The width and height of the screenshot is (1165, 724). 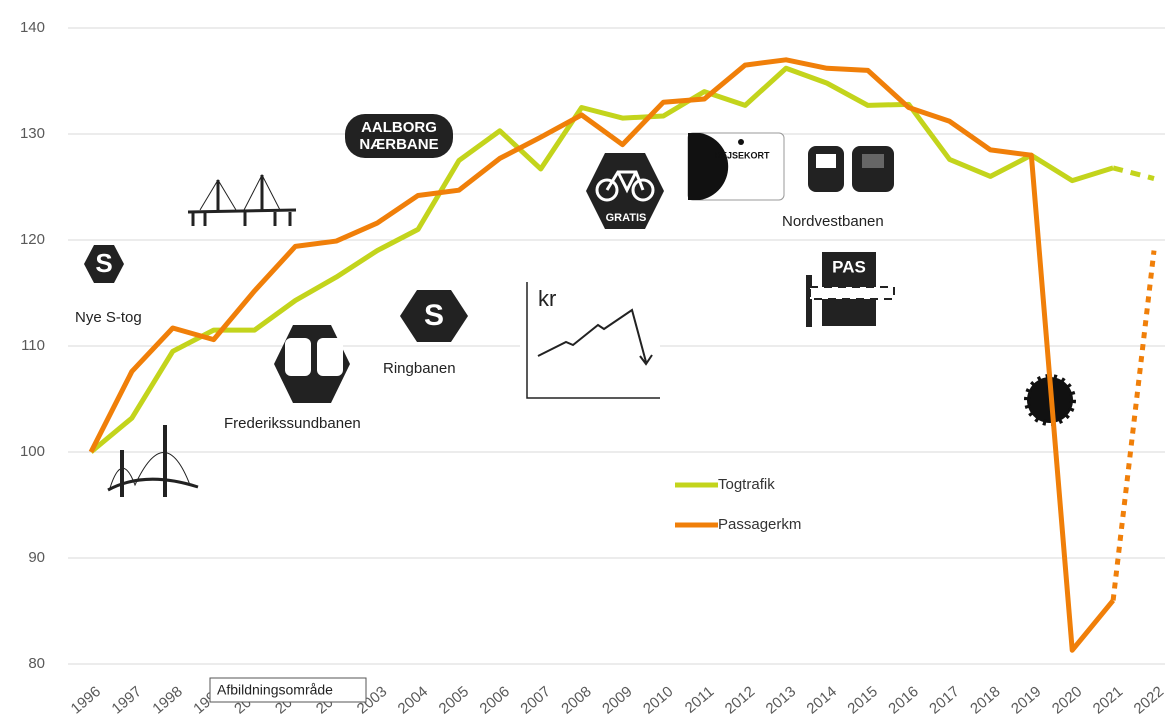 I want to click on x-tick-label: 2008, so click(x=576, y=700).